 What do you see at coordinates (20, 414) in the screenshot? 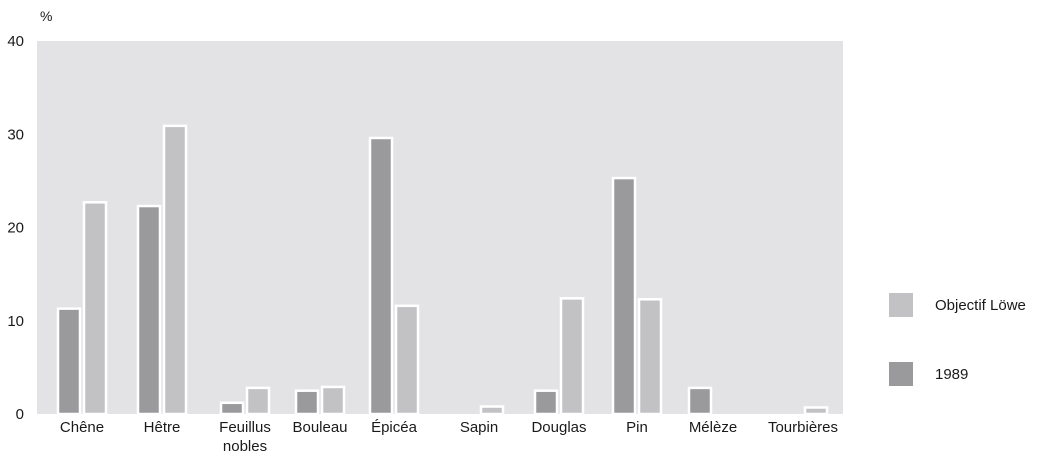
I see `y-tick-label: 0` at bounding box center [20, 414].